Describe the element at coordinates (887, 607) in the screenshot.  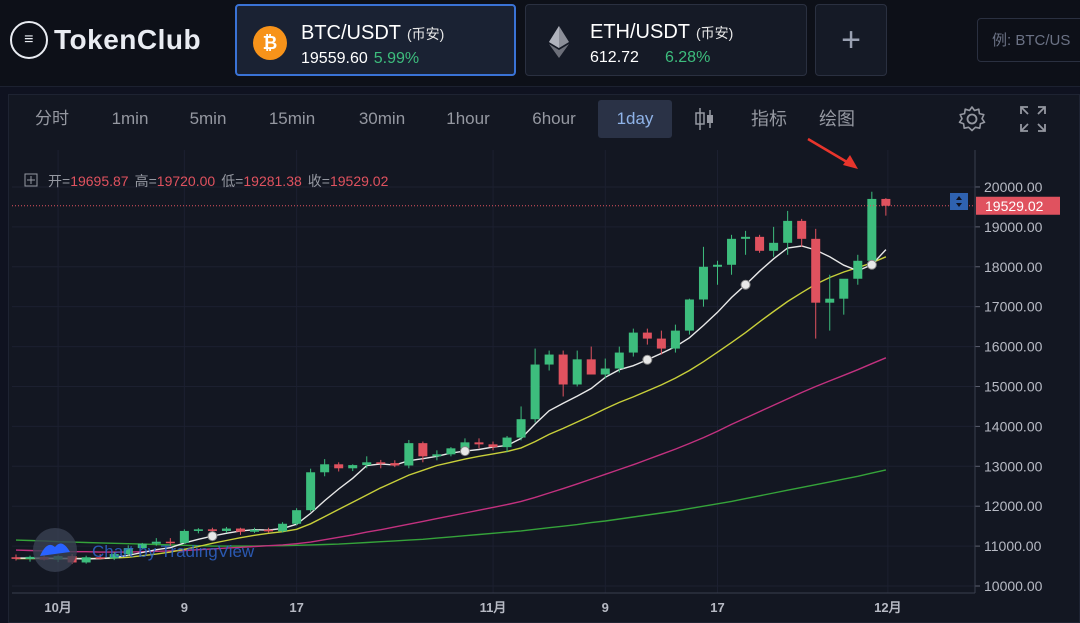
I see `x-tick-label: 12月` at that location.